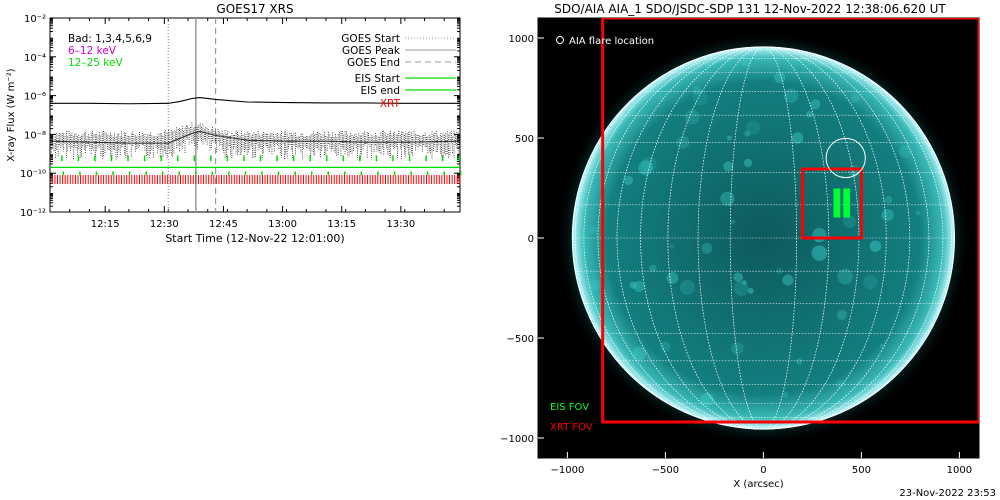 The width and height of the screenshot is (1000, 500). Describe the element at coordinates (35, 135) in the screenshot. I see `y-tick-label: 10⁻⁸` at that location.